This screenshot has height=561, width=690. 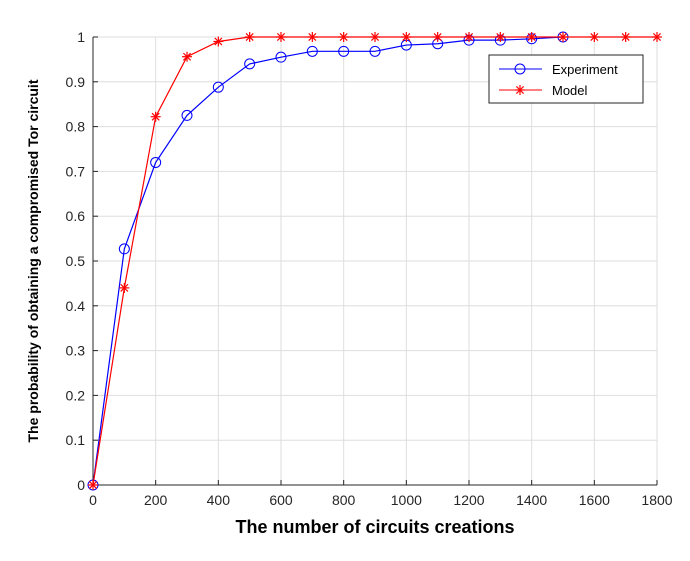 I want to click on y-tick-label: 0.4, so click(x=76, y=306).